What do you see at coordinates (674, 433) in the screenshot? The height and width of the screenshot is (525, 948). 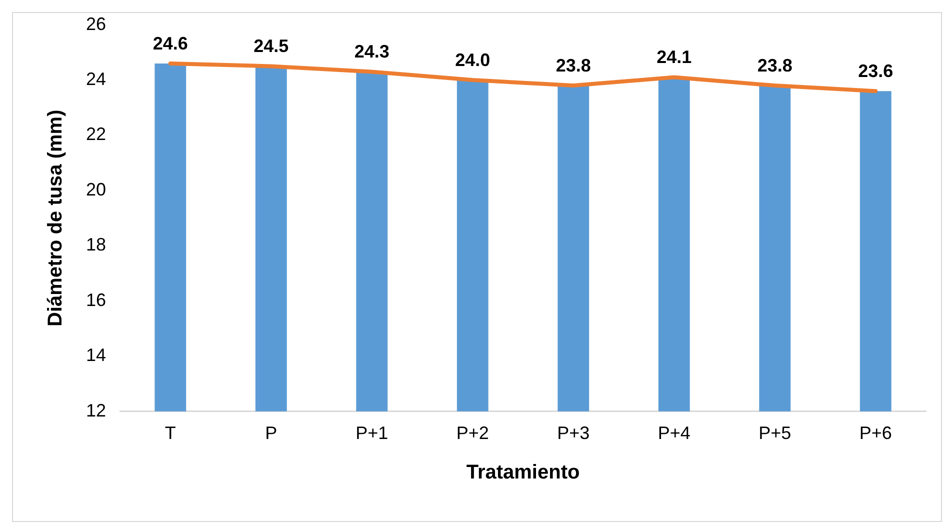 I see `x-tick-label: P+4` at bounding box center [674, 433].